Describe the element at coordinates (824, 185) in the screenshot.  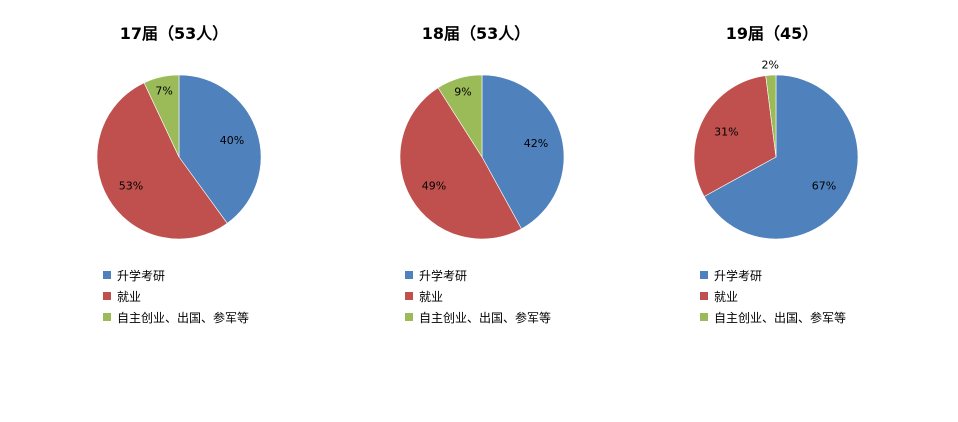
I see `data-label: 67%` at that location.